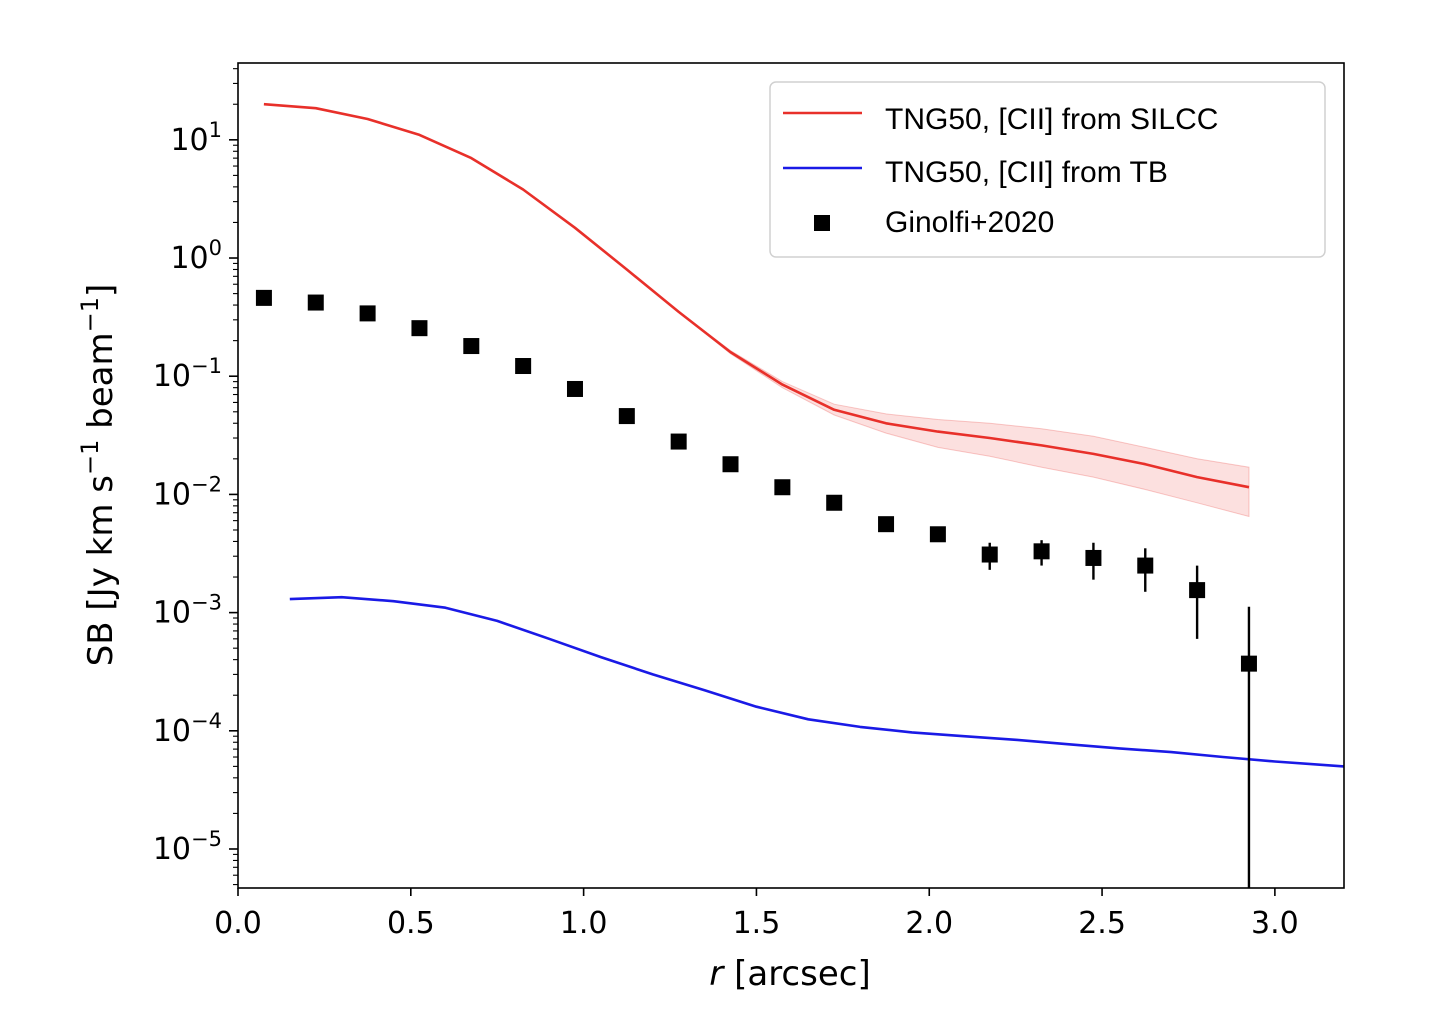 The width and height of the screenshot is (1440, 1015). What do you see at coordinates (215, 130) in the screenshot?
I see `y-tick-exponent-0: 1` at bounding box center [215, 130].